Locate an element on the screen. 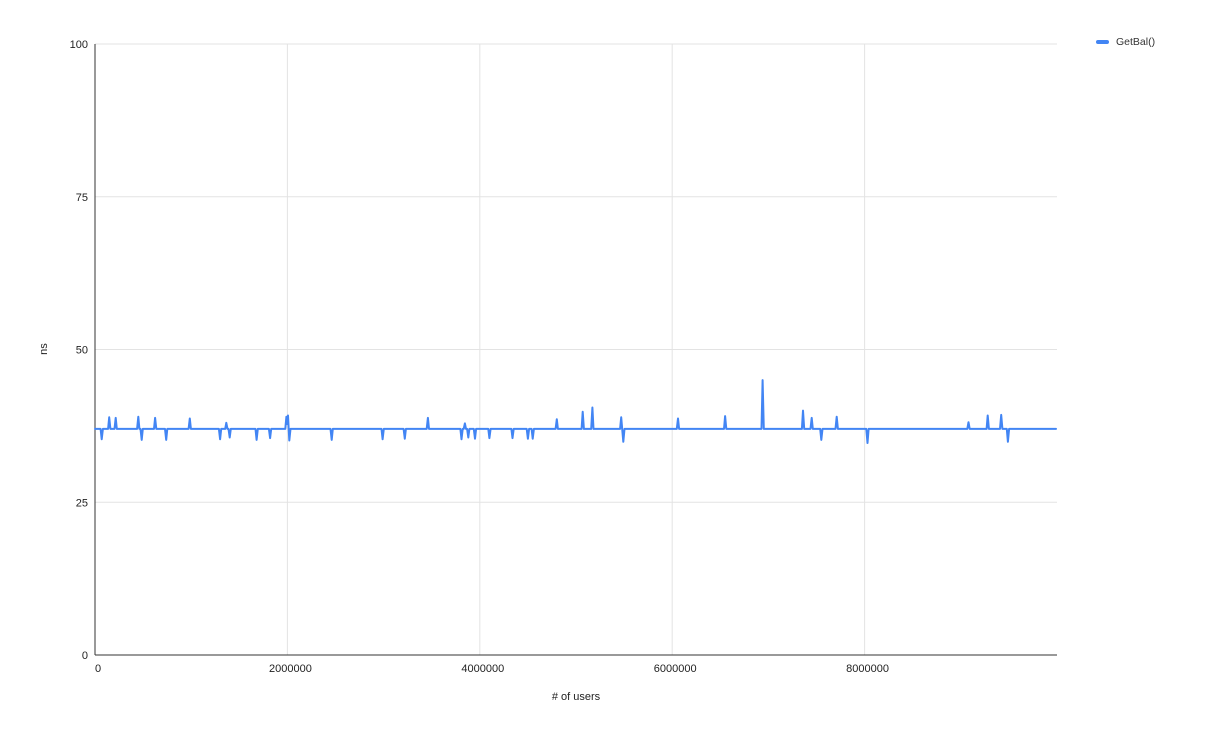 Image resolution: width=1206 pixels, height=746 pixels. y-tick-label: 25 is located at coordinates (82, 503).